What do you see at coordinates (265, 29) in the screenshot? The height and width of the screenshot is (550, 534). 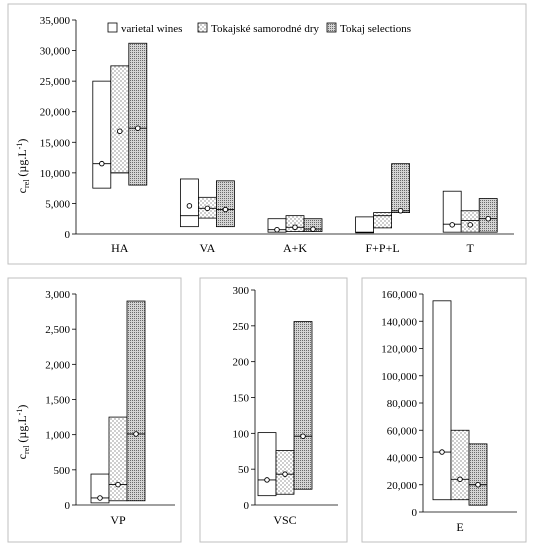 I see `legend-label-samorodne: Tokajské samorodné dry` at bounding box center [265, 29].